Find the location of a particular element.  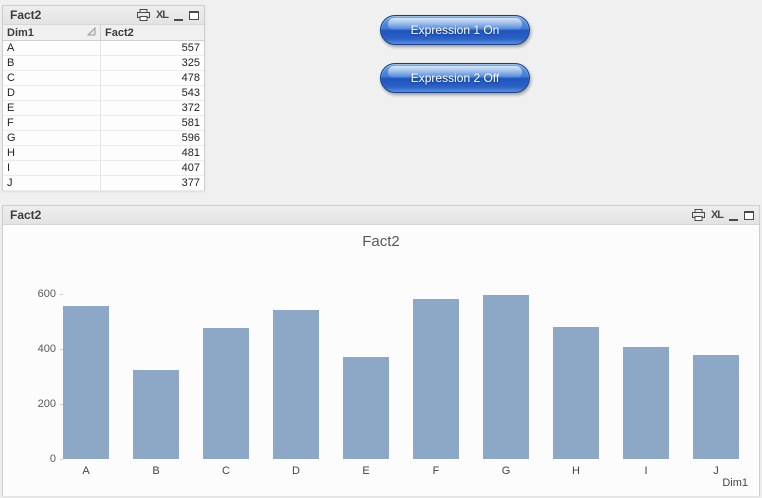

table-window-title: Fact2 is located at coordinates (26, 15).